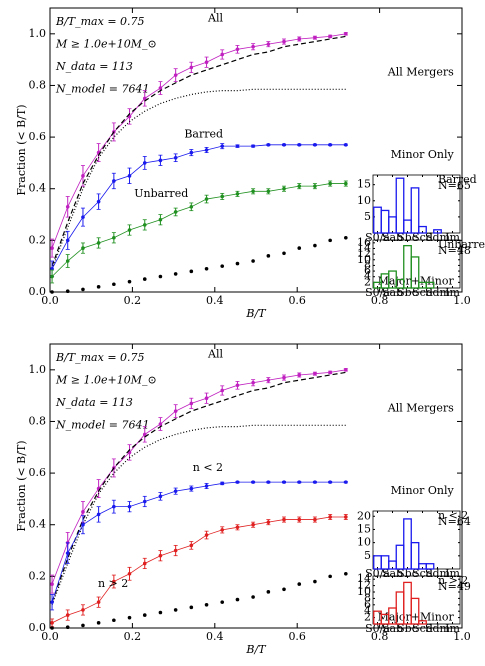  What do you see at coordinates (364, 259) in the screenshot?
I see `y-tick-label: 10` at bounding box center [364, 259].